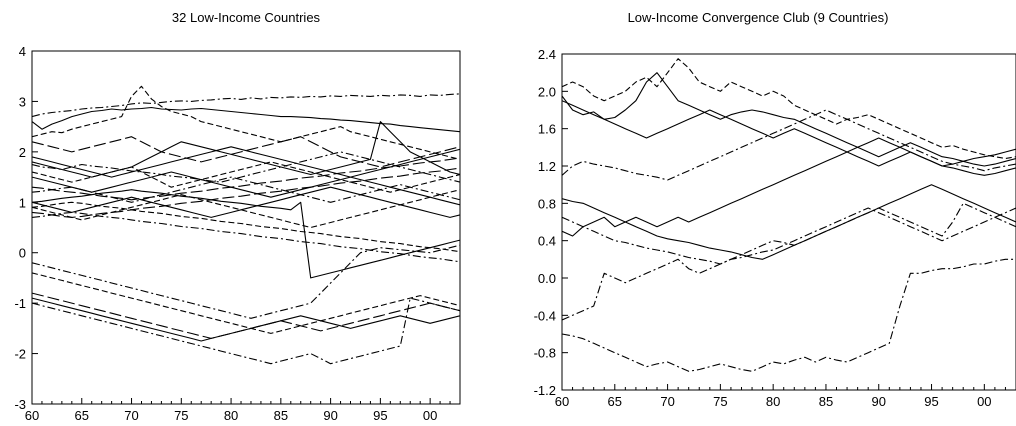 The width and height of the screenshot is (1016, 426). I want to click on y-tick-label: 1.6, so click(547, 129).